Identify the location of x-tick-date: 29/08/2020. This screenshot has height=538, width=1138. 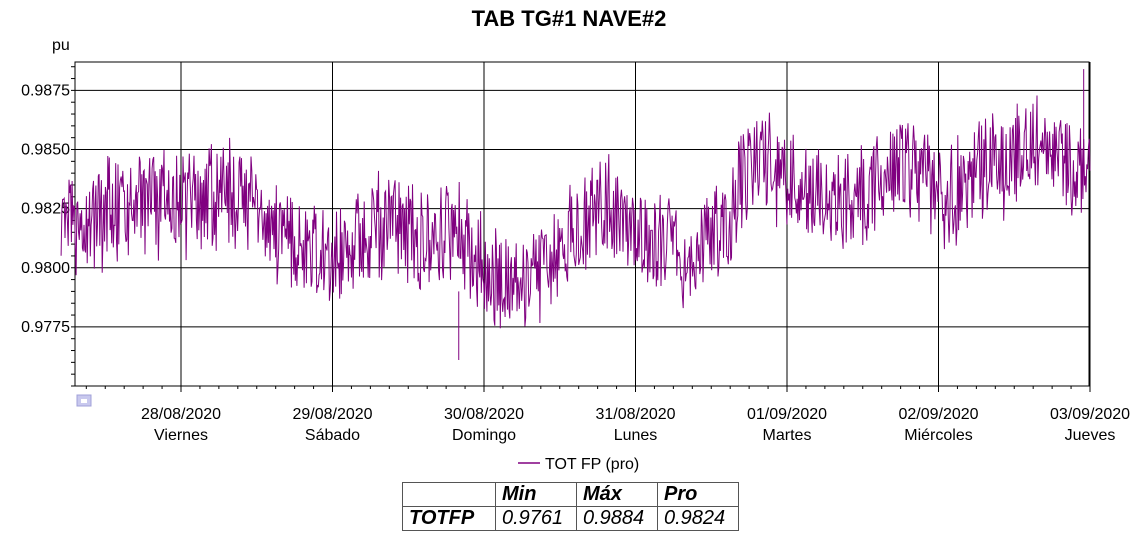
(332, 414).